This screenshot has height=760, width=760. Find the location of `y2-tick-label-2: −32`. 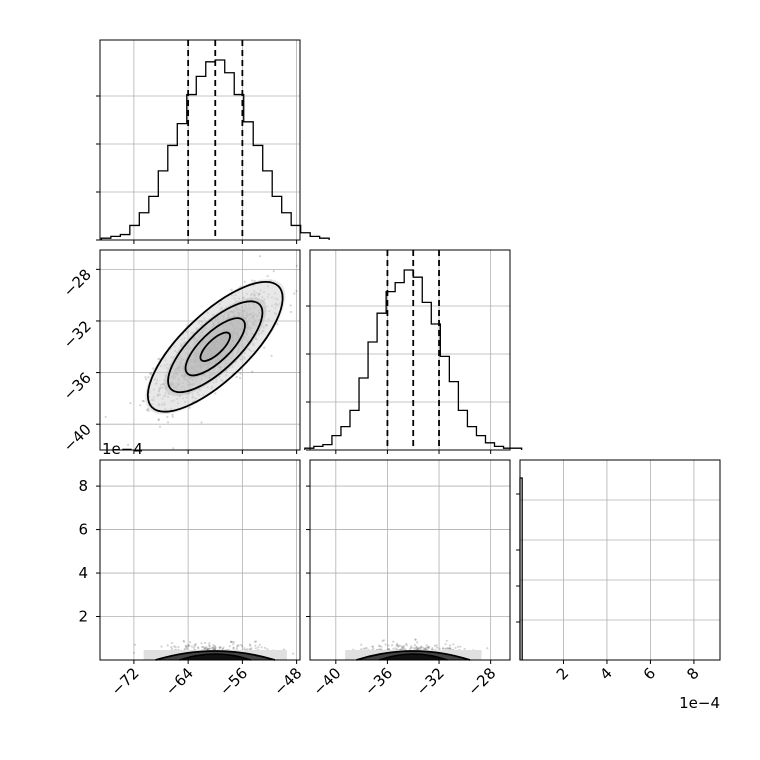

y2-tick-label-2: −32 is located at coordinates (77, 334).